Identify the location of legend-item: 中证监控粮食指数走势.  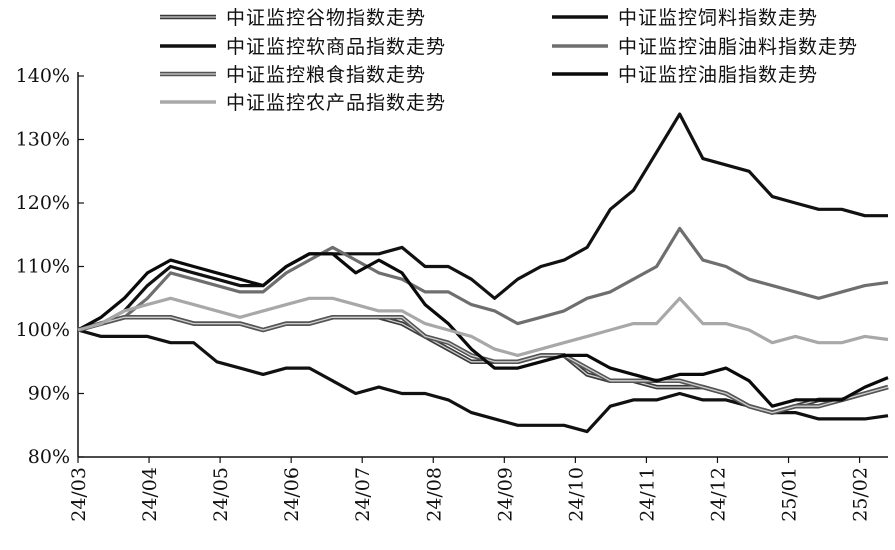
(293, 75).